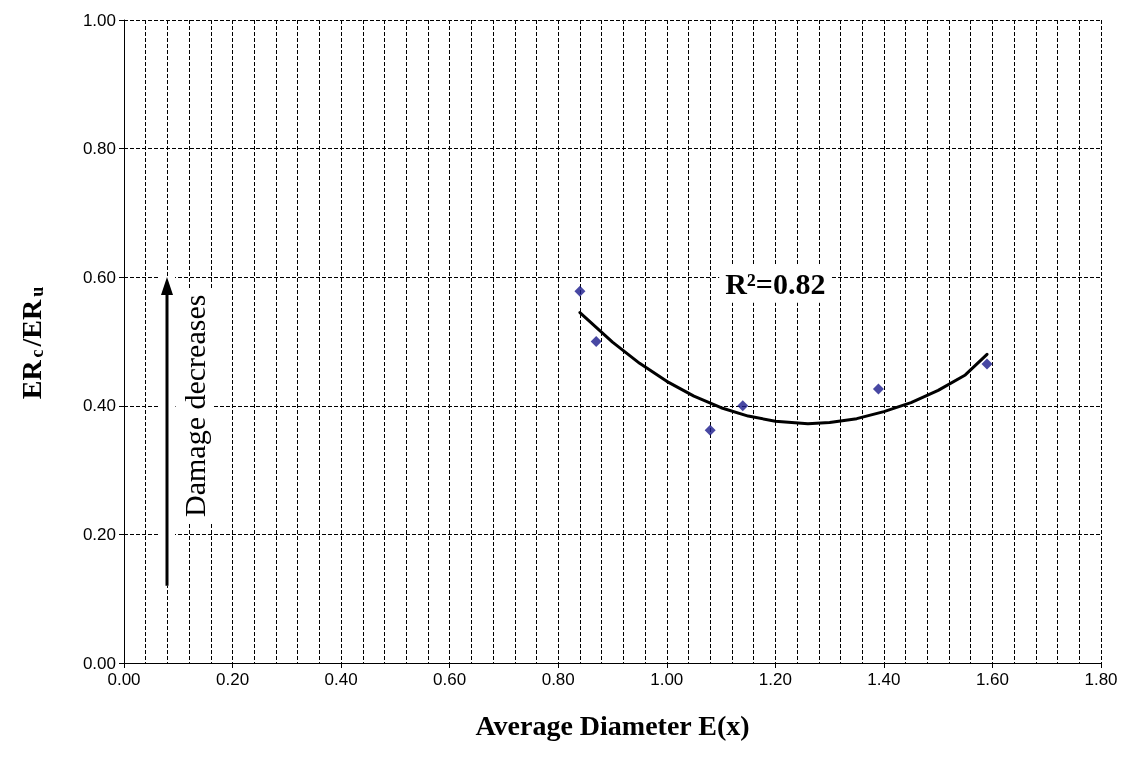  Describe the element at coordinates (775, 679) in the screenshot. I see `x-tick-label: 1.20` at that location.